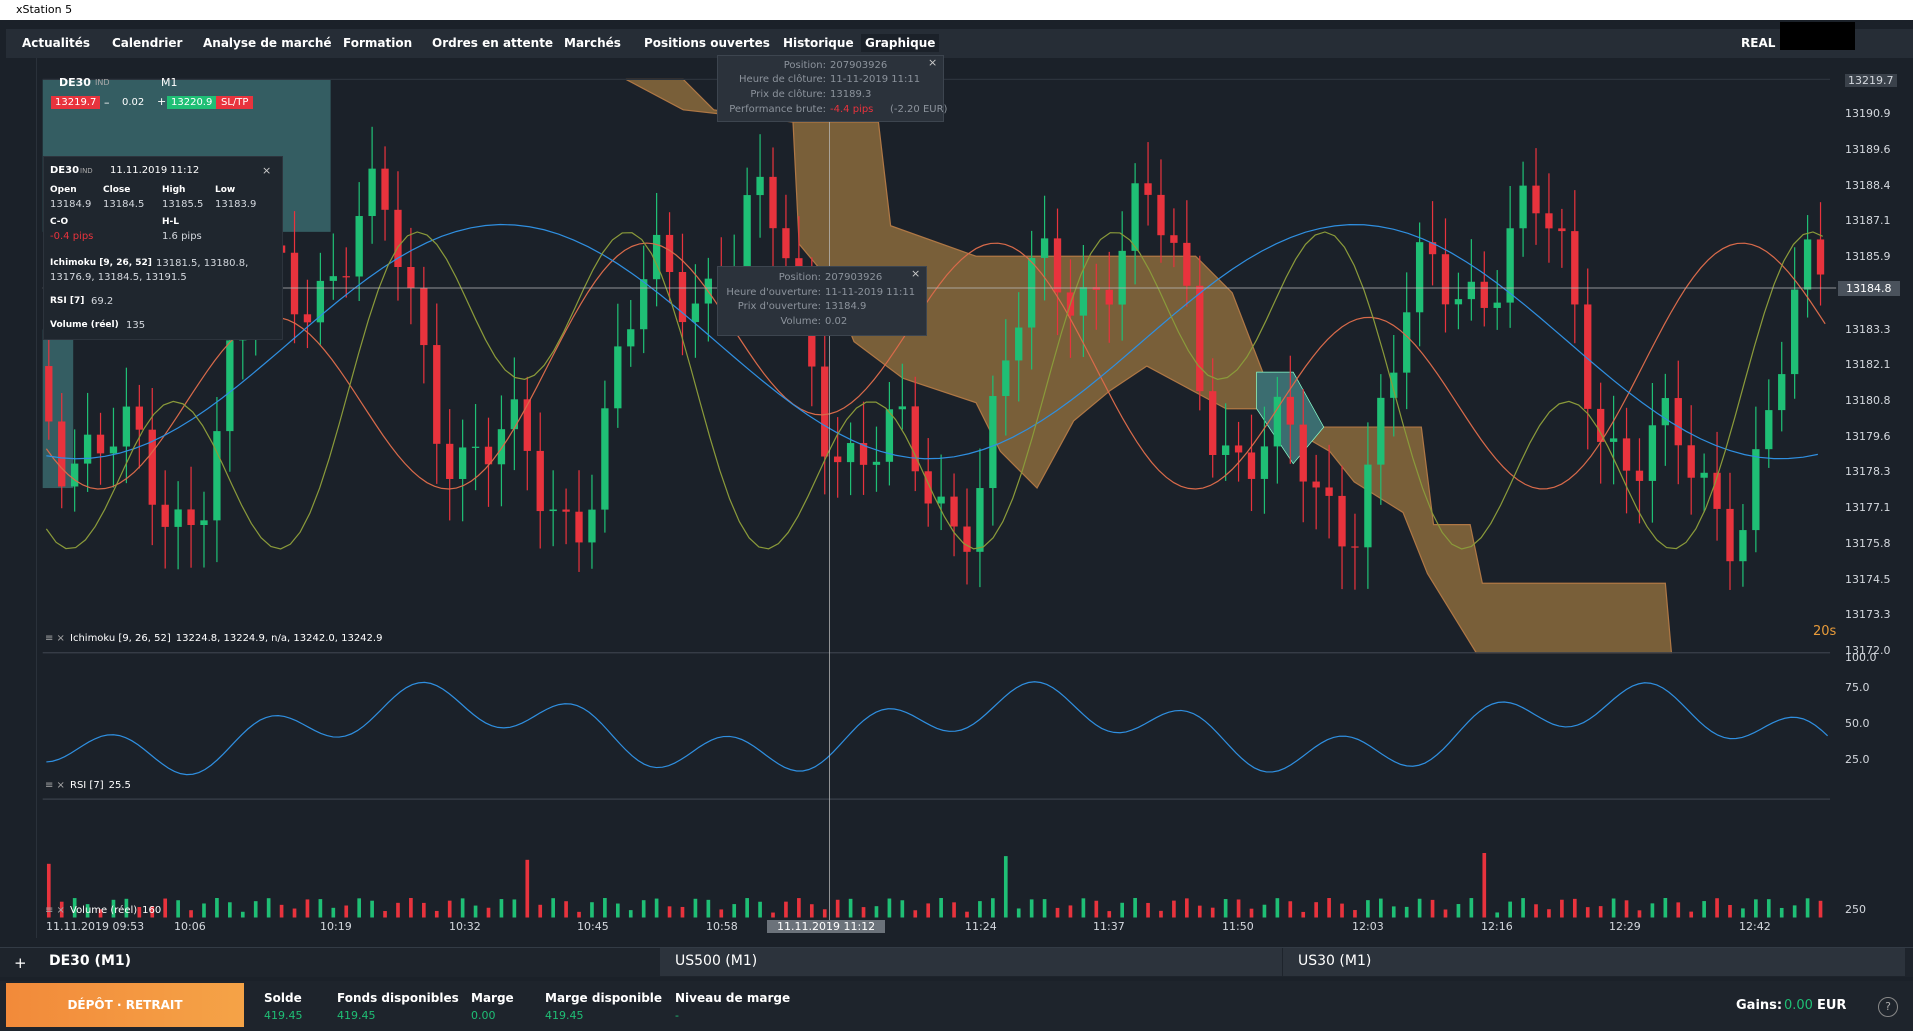  What do you see at coordinates (133, 102) in the screenshot?
I see `volume-input: 0.02` at bounding box center [133, 102].